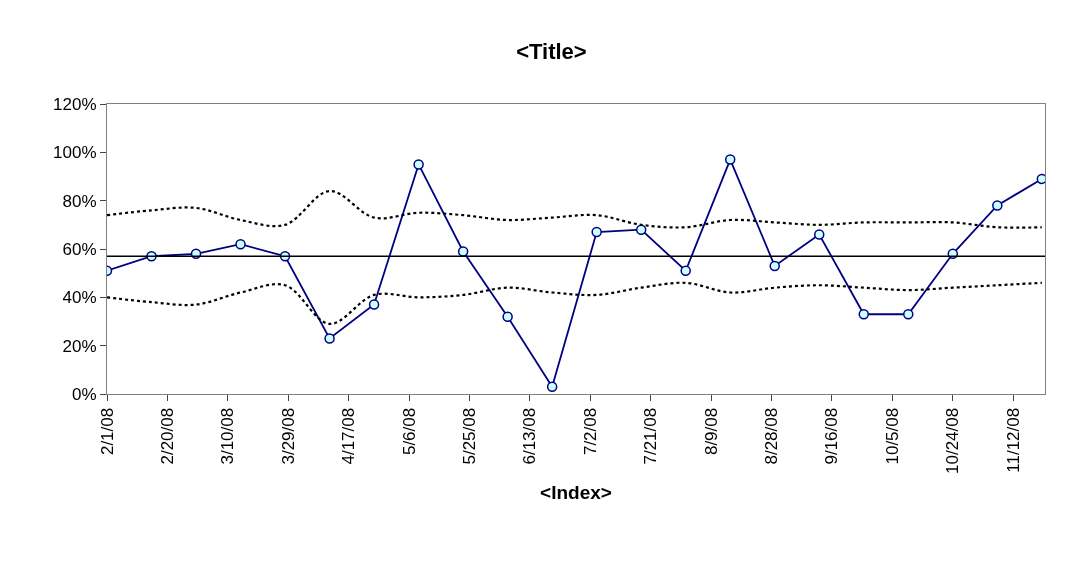 The height and width of the screenshot is (571, 1077). I want to click on x-tick-label: 5/6/08, so click(409, 431).